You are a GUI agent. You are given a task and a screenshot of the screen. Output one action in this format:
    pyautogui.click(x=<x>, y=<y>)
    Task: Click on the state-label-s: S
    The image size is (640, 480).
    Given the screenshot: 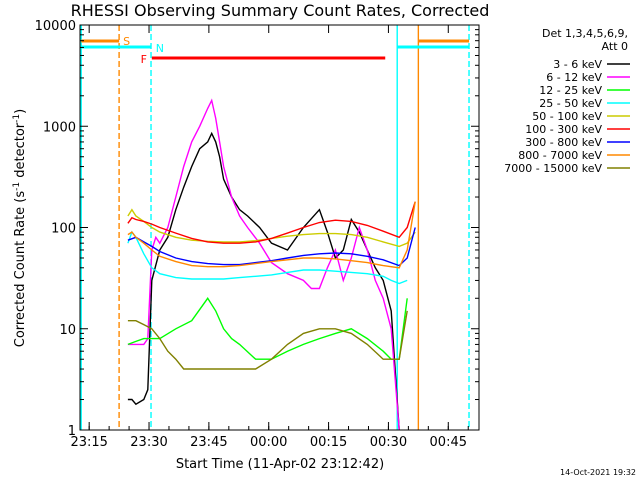 What is the action you would take?
    pyautogui.click(x=126, y=41)
    